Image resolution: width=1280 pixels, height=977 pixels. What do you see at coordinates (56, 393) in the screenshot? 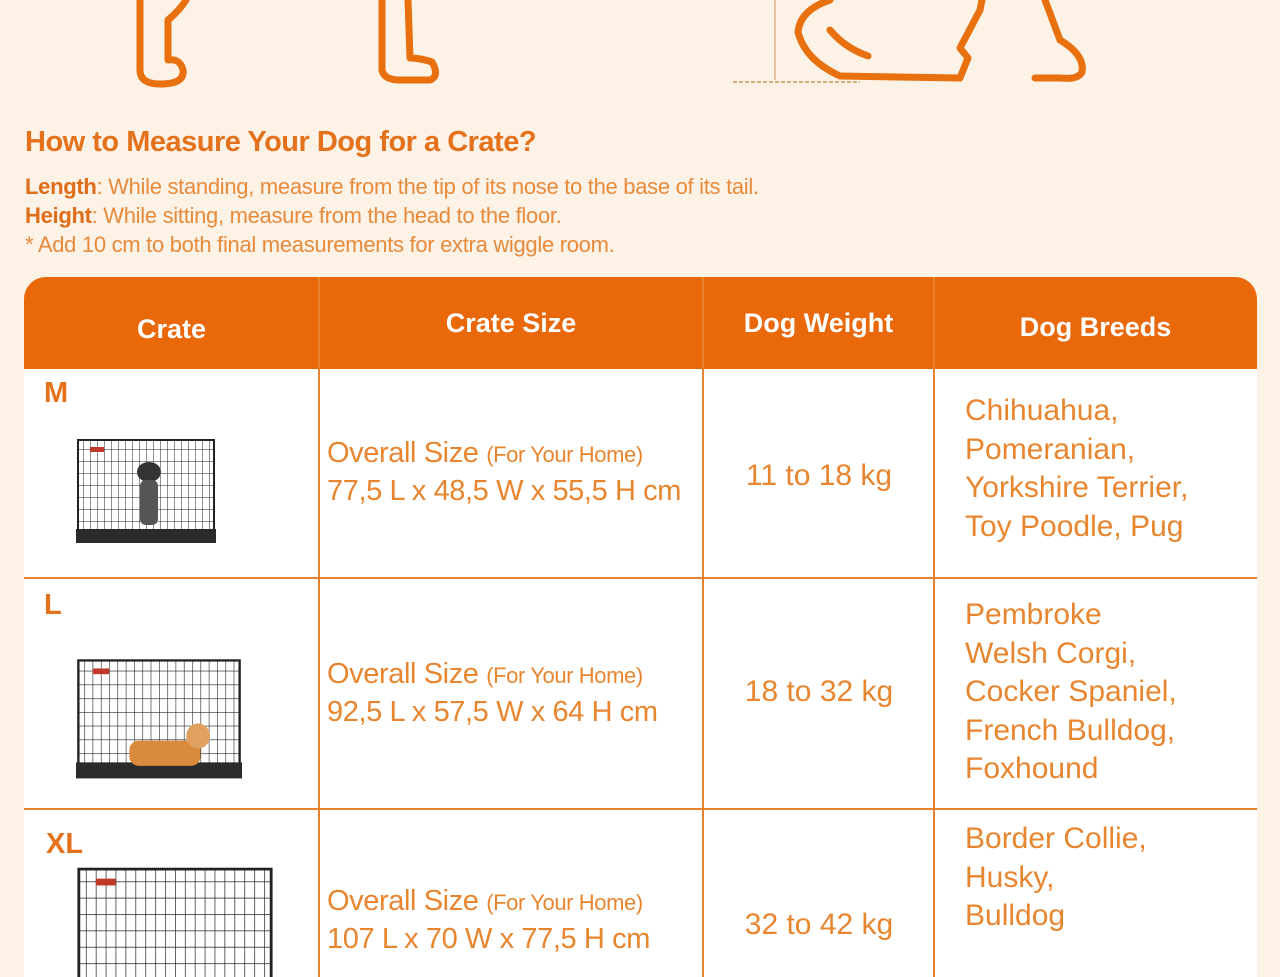
I see `size-label: M` at bounding box center [56, 393].